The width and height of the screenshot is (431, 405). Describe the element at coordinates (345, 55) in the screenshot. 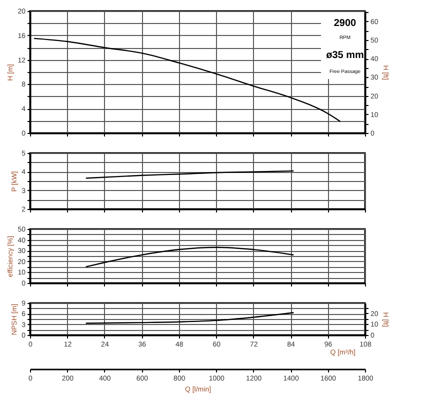

I see `annotation: ø35 mm` at that location.